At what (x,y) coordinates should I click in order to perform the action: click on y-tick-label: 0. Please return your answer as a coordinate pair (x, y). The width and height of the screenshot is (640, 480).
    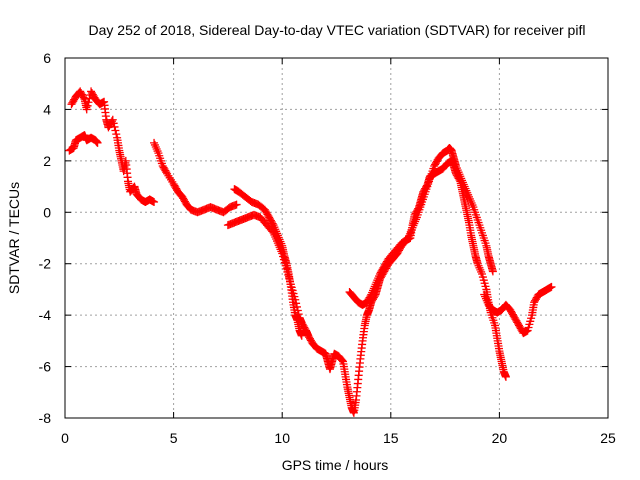
    Looking at the image, I should click on (47, 212).